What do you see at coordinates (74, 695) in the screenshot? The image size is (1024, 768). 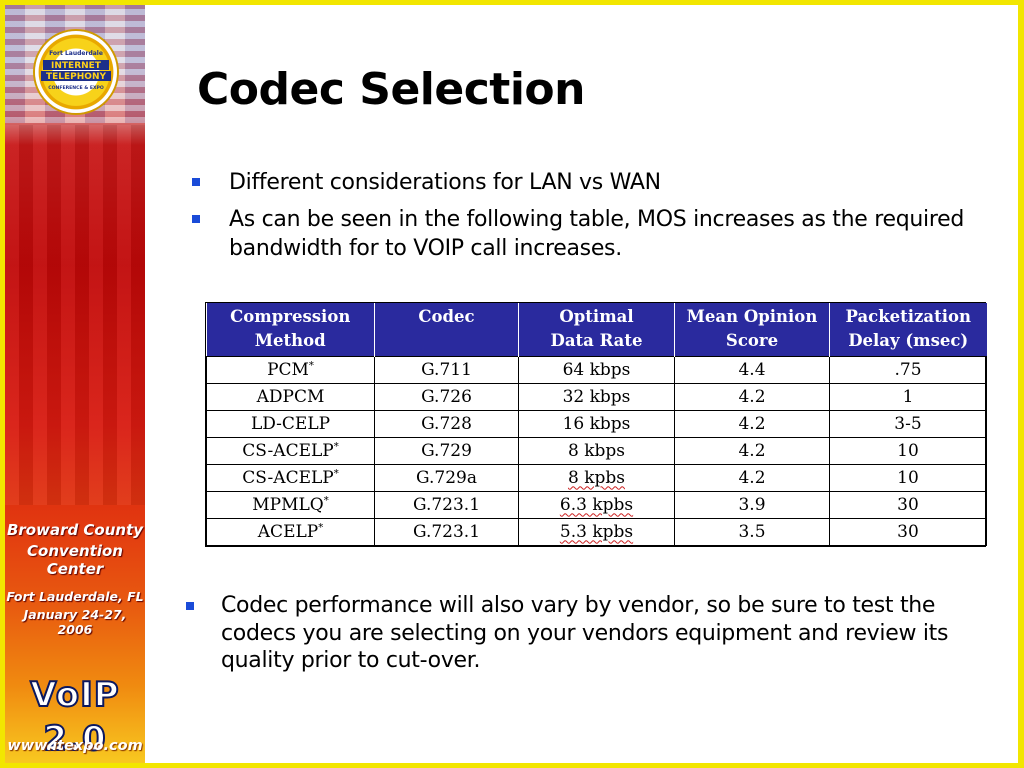 I see `voip-logo-main: VoIP` at bounding box center [74, 695].